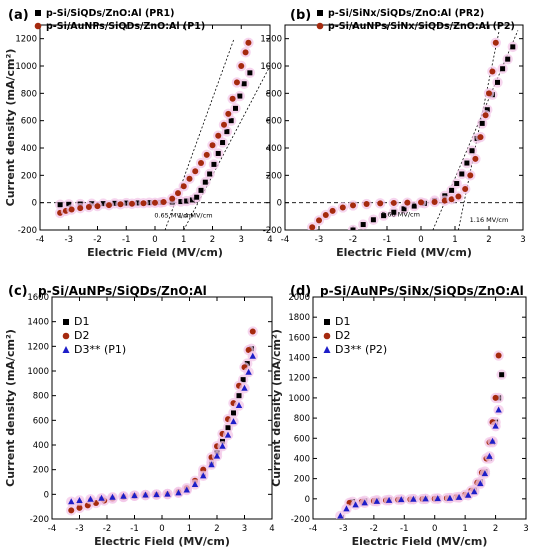 This screenshot has height=550, width=540. What do you see at coordinates (161, 529) in the screenshot?
I see `x-tick-label: 0` at bounding box center [161, 529].